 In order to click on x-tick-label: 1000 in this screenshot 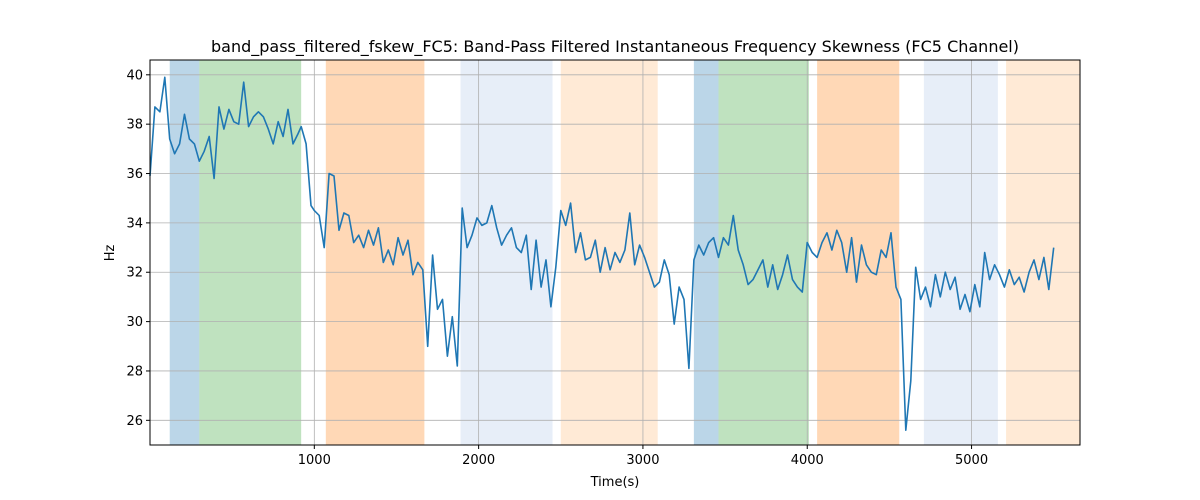, I will do `click(314, 460)`.